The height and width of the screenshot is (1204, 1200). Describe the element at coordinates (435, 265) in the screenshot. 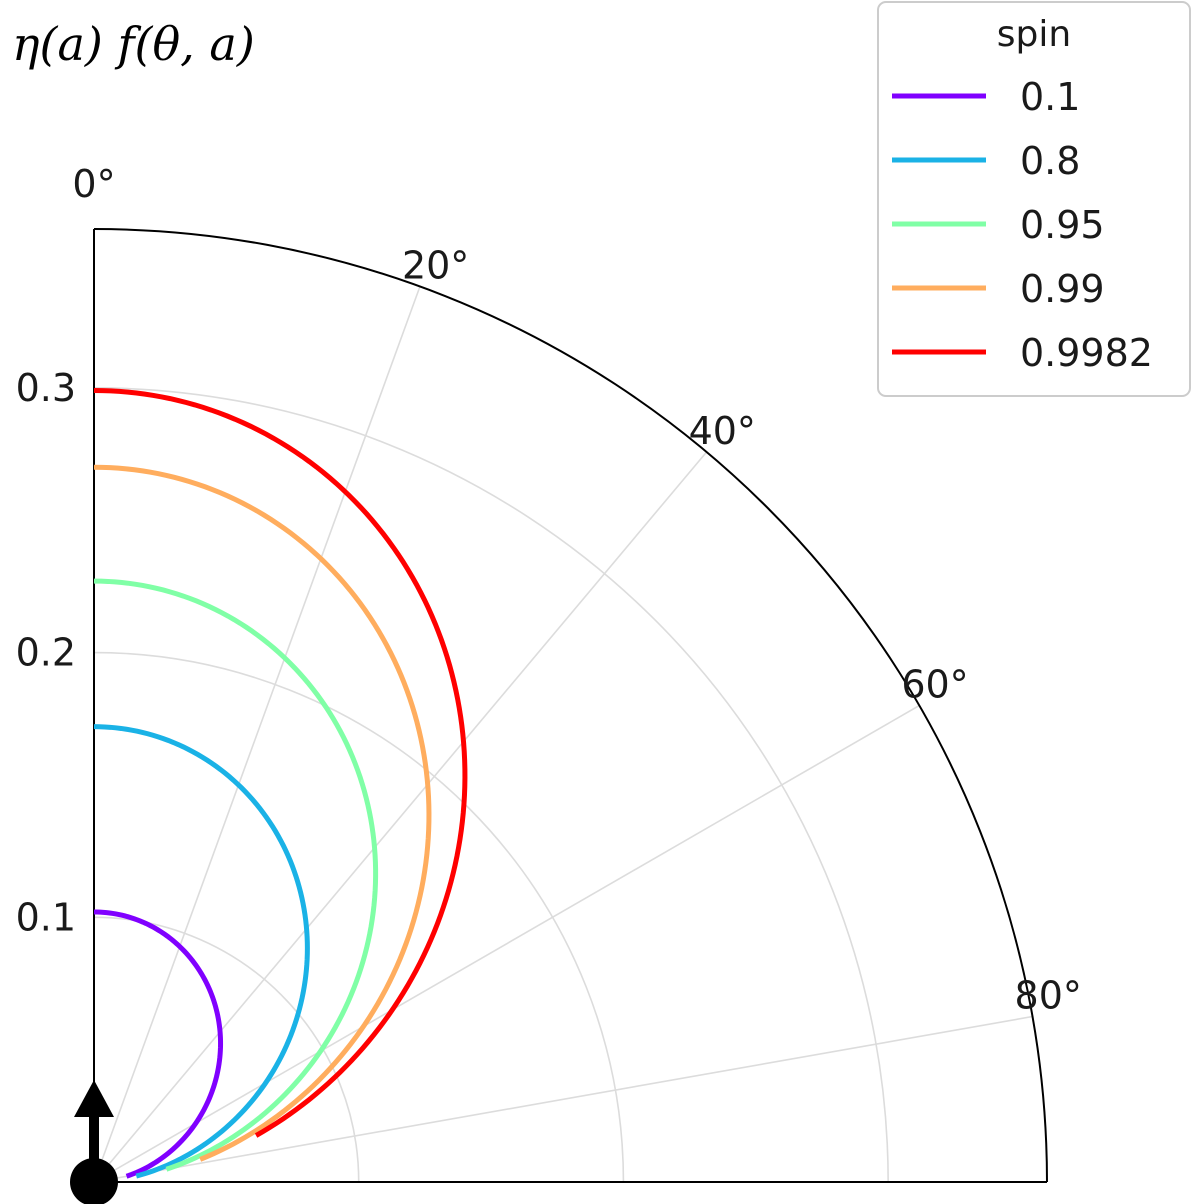

I see `theta-tick-20: 20°` at that location.